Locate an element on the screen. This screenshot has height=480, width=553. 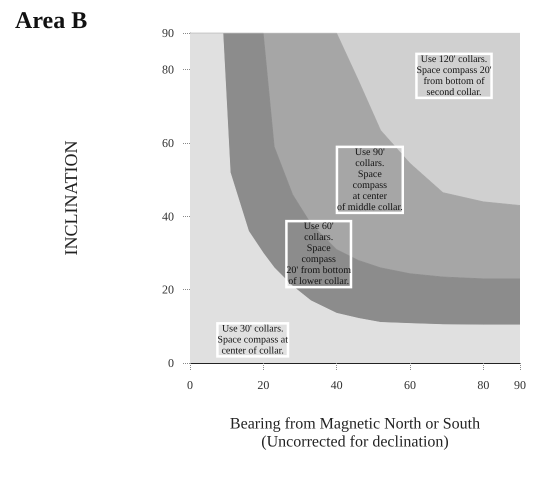
y-tick-label: 20 is located at coordinates (168, 289).